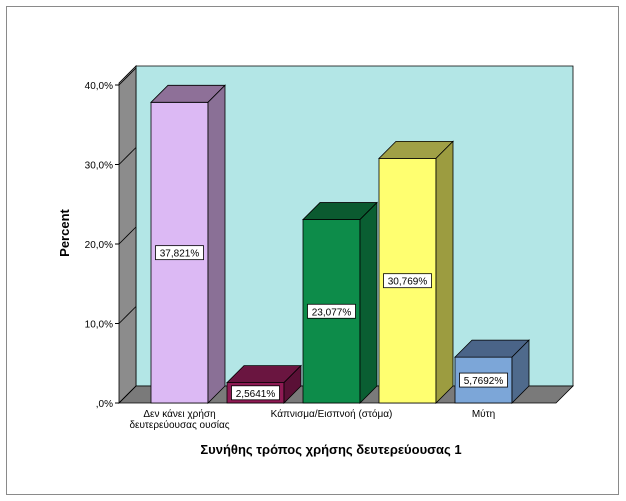 This screenshot has width=626, height=501. What do you see at coordinates (332, 414) in the screenshot?
I see `x-tick-label: Κάπνισμα/Εισπνοή (στόμα)` at bounding box center [332, 414].